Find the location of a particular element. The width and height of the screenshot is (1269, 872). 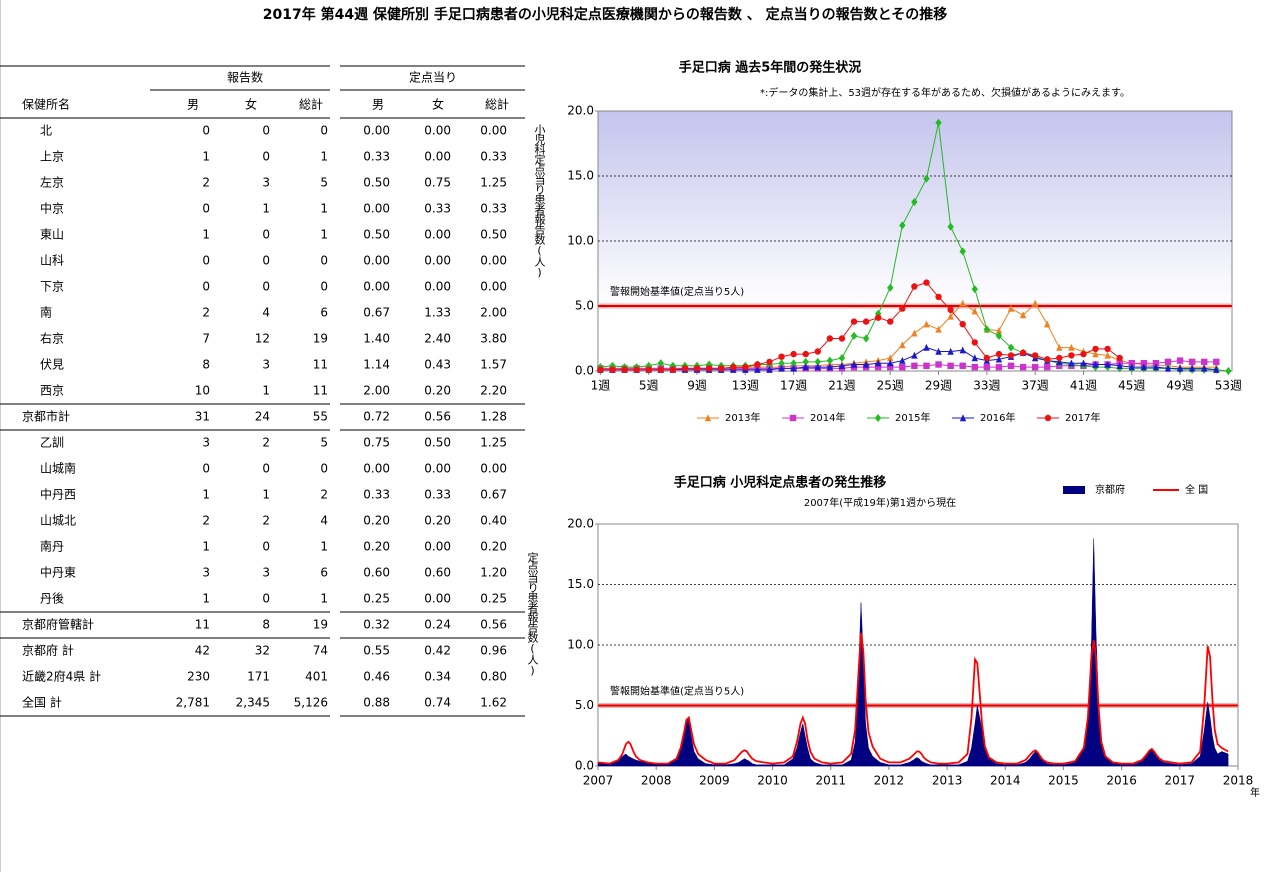

cell: 0.67 is located at coordinates (493, 495).